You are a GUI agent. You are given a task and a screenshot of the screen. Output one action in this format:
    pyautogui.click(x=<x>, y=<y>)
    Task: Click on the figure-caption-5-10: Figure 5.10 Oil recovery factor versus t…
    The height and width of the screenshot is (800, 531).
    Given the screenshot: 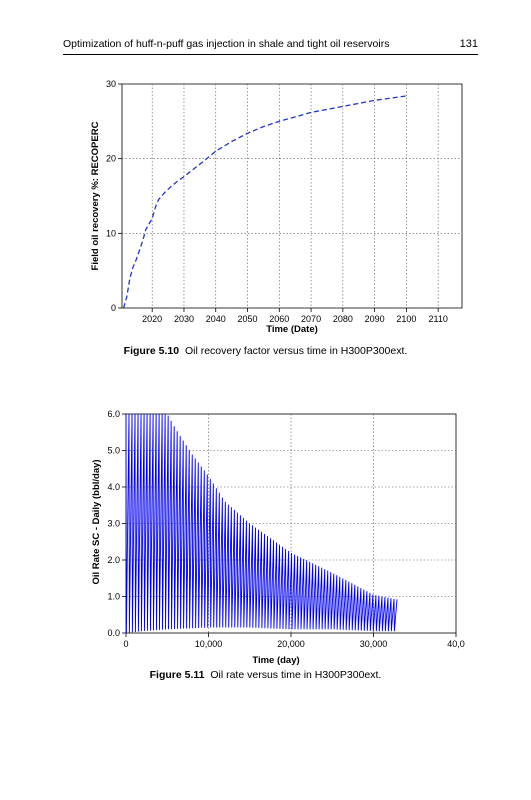 What is the action you would take?
    pyautogui.click(x=265, y=351)
    